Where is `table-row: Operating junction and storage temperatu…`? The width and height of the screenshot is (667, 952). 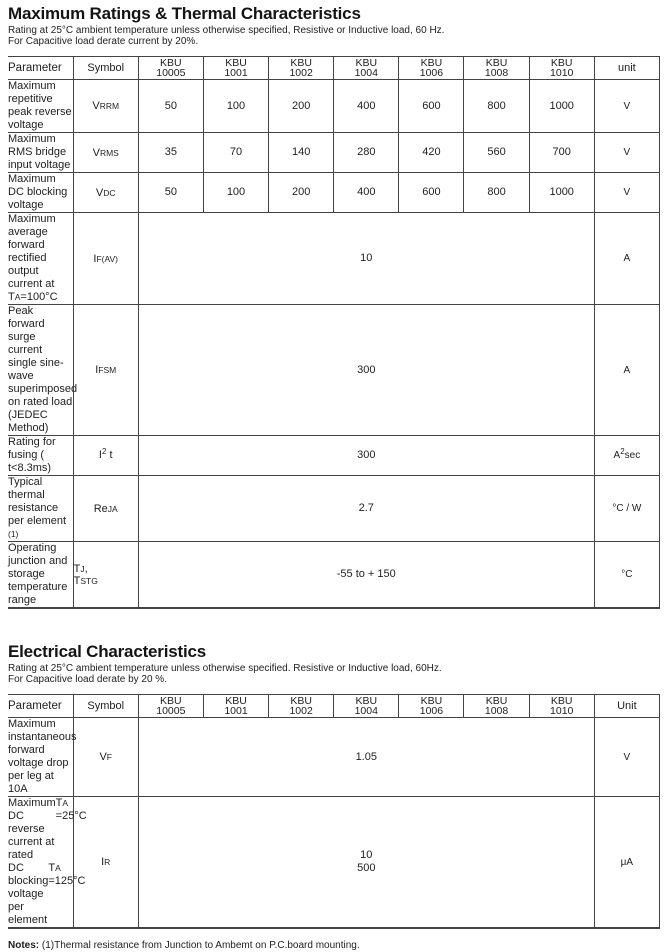 table-row: Operating junction and storage temperatu… is located at coordinates (334, 575).